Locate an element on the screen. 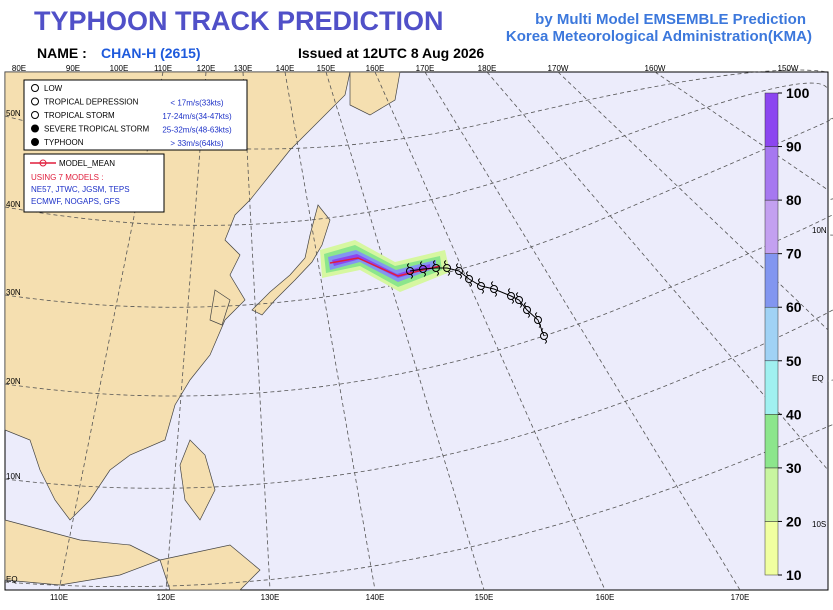  colorbar-label: 100 is located at coordinates (798, 93).